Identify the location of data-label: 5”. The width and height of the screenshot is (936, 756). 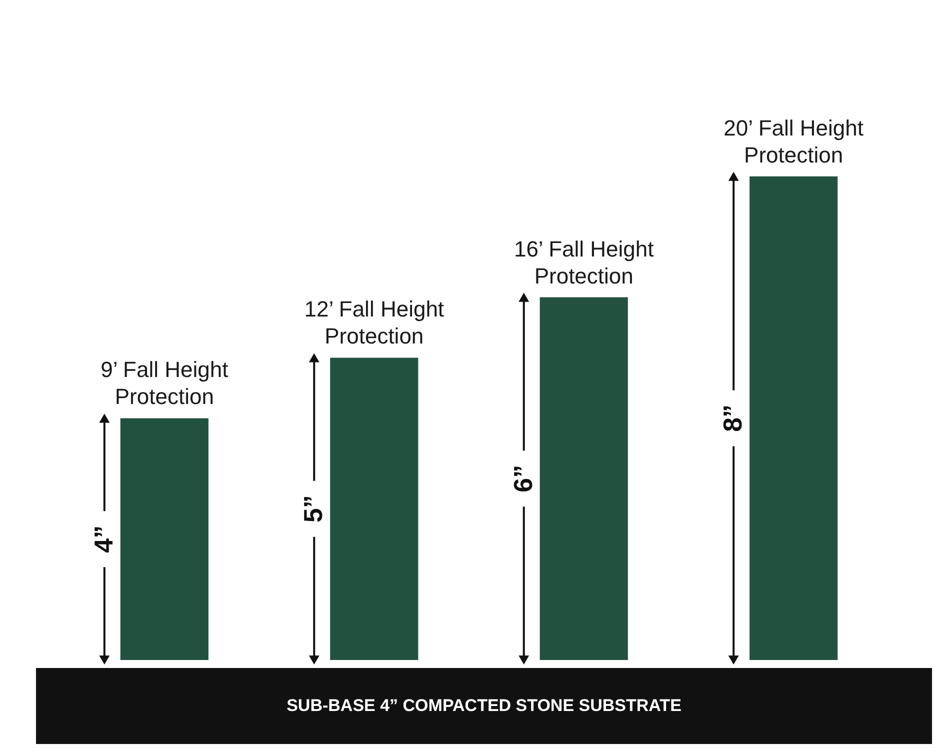
(313, 509).